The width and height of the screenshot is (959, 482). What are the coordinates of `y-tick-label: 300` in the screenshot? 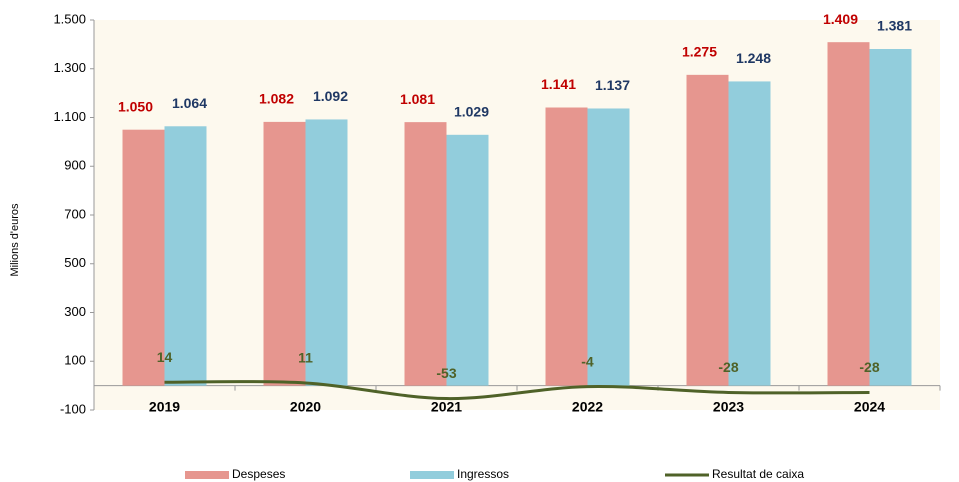 It's located at (75, 311).